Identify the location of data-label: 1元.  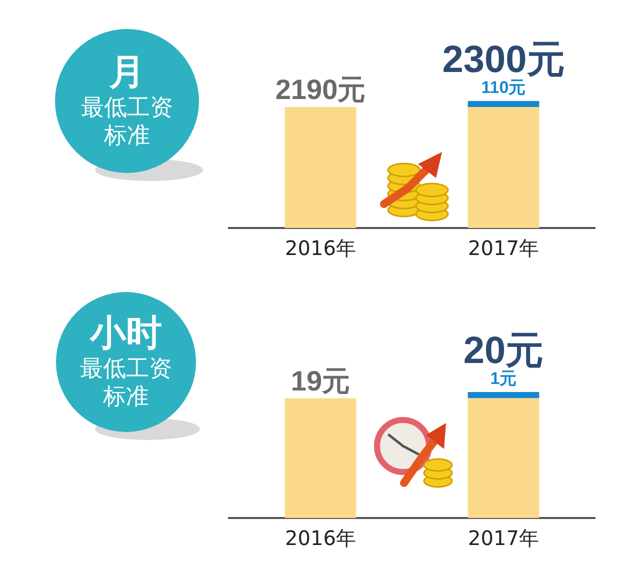
(503, 378).